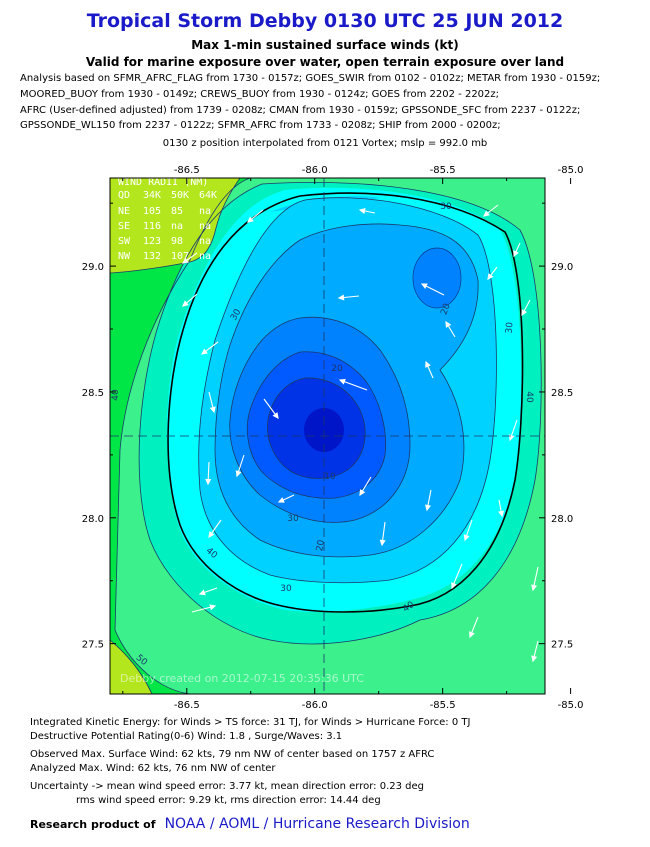  What do you see at coordinates (152, 241) in the screenshot?
I see `wind-radii-cell: 123` at bounding box center [152, 241].